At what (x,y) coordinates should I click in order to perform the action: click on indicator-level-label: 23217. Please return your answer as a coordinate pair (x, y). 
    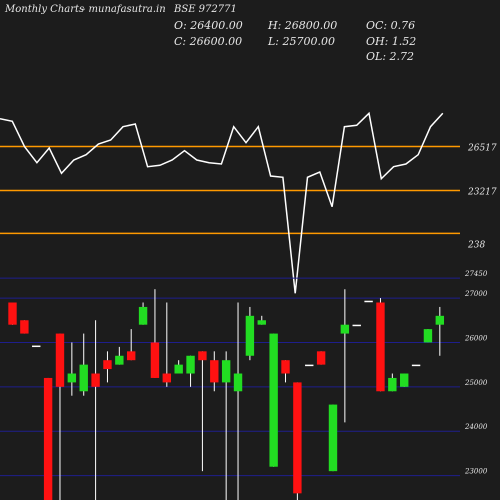
    Looking at the image, I should click on (482, 192).